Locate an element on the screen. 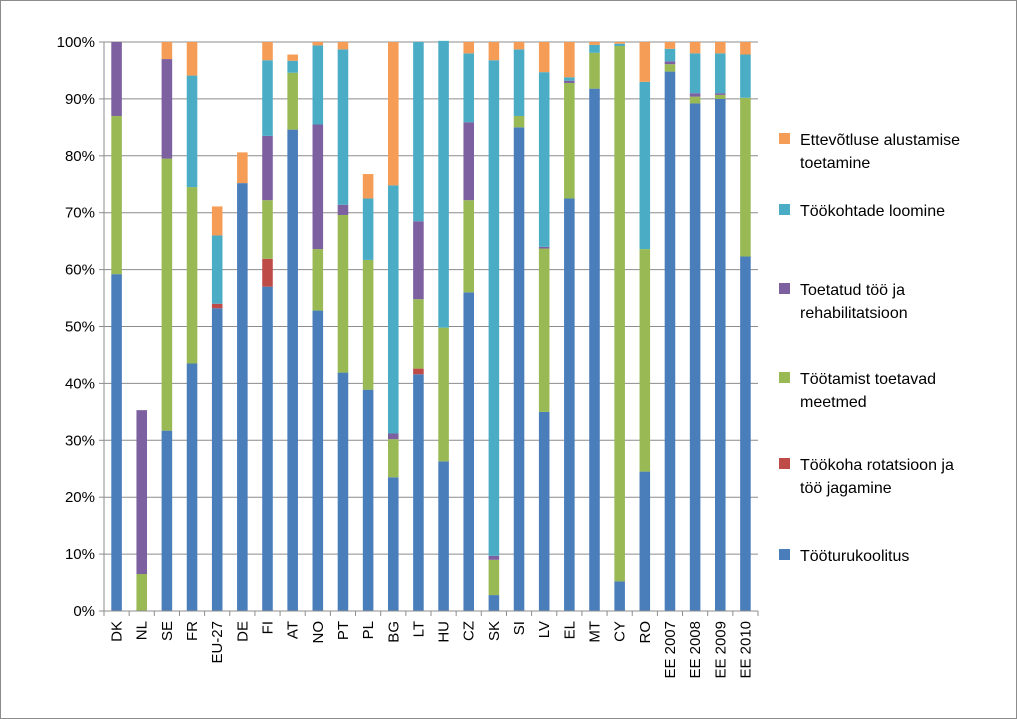 The height and width of the screenshot is (719, 1017). y-tick-label: 10% is located at coordinates (80, 554).